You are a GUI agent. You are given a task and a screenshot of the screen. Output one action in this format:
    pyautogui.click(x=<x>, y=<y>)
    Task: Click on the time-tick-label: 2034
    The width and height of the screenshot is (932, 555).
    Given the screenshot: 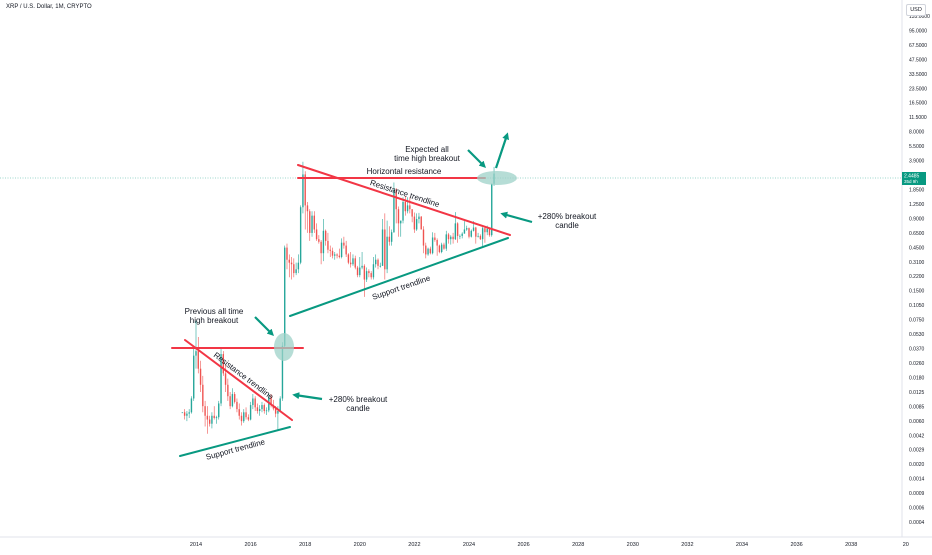 What is the action you would take?
    pyautogui.click(x=742, y=545)
    